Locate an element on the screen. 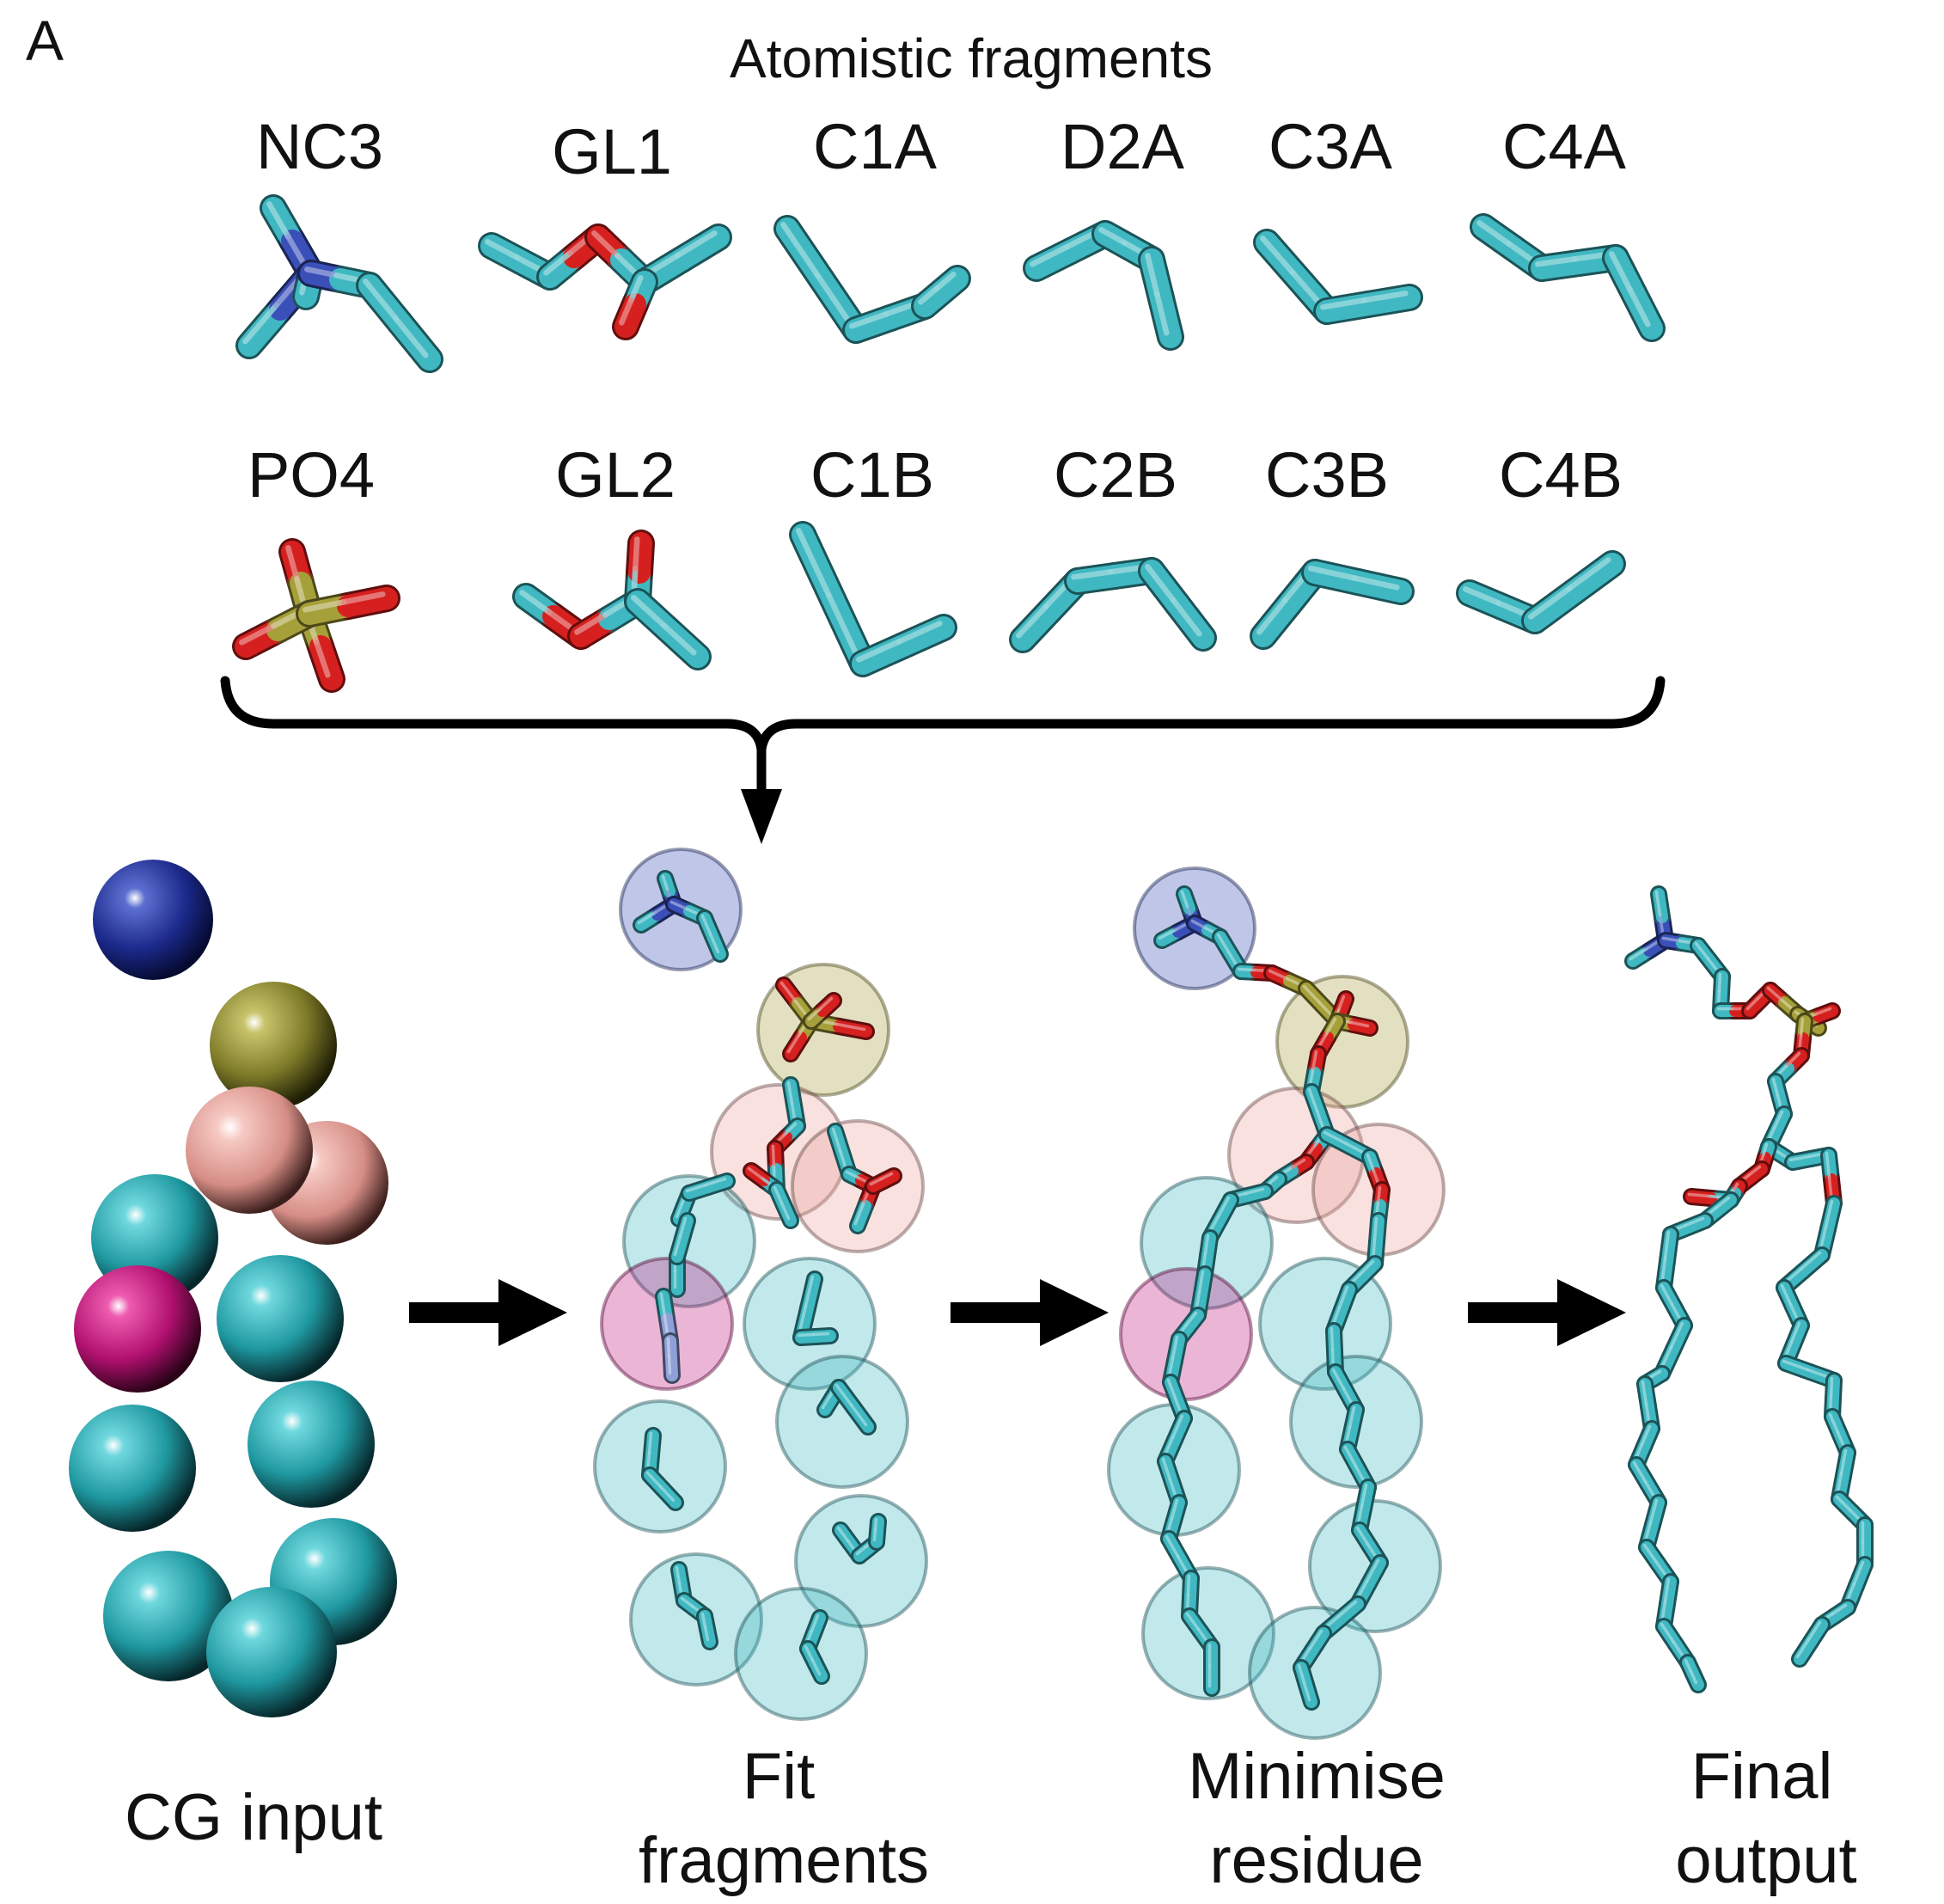  ghost-bead-c3a is located at coordinates (660, 1466).